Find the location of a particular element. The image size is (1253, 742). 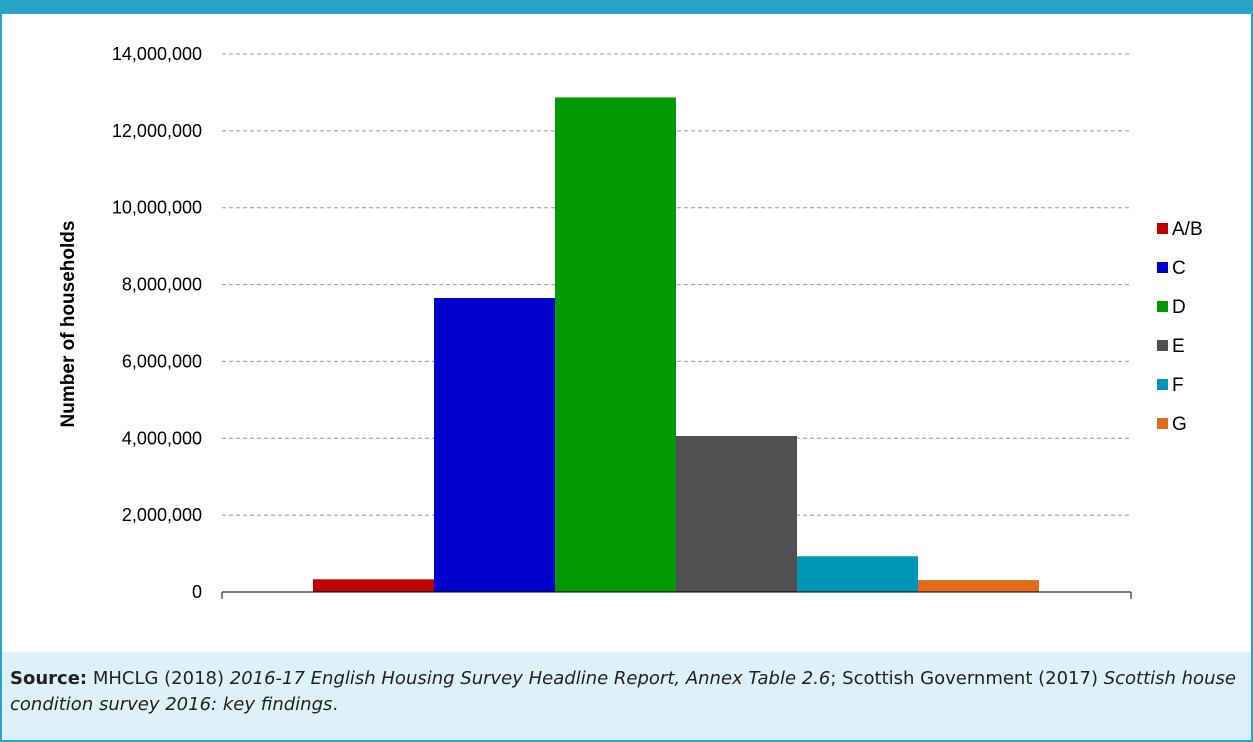

bar-g is located at coordinates (978, 586).